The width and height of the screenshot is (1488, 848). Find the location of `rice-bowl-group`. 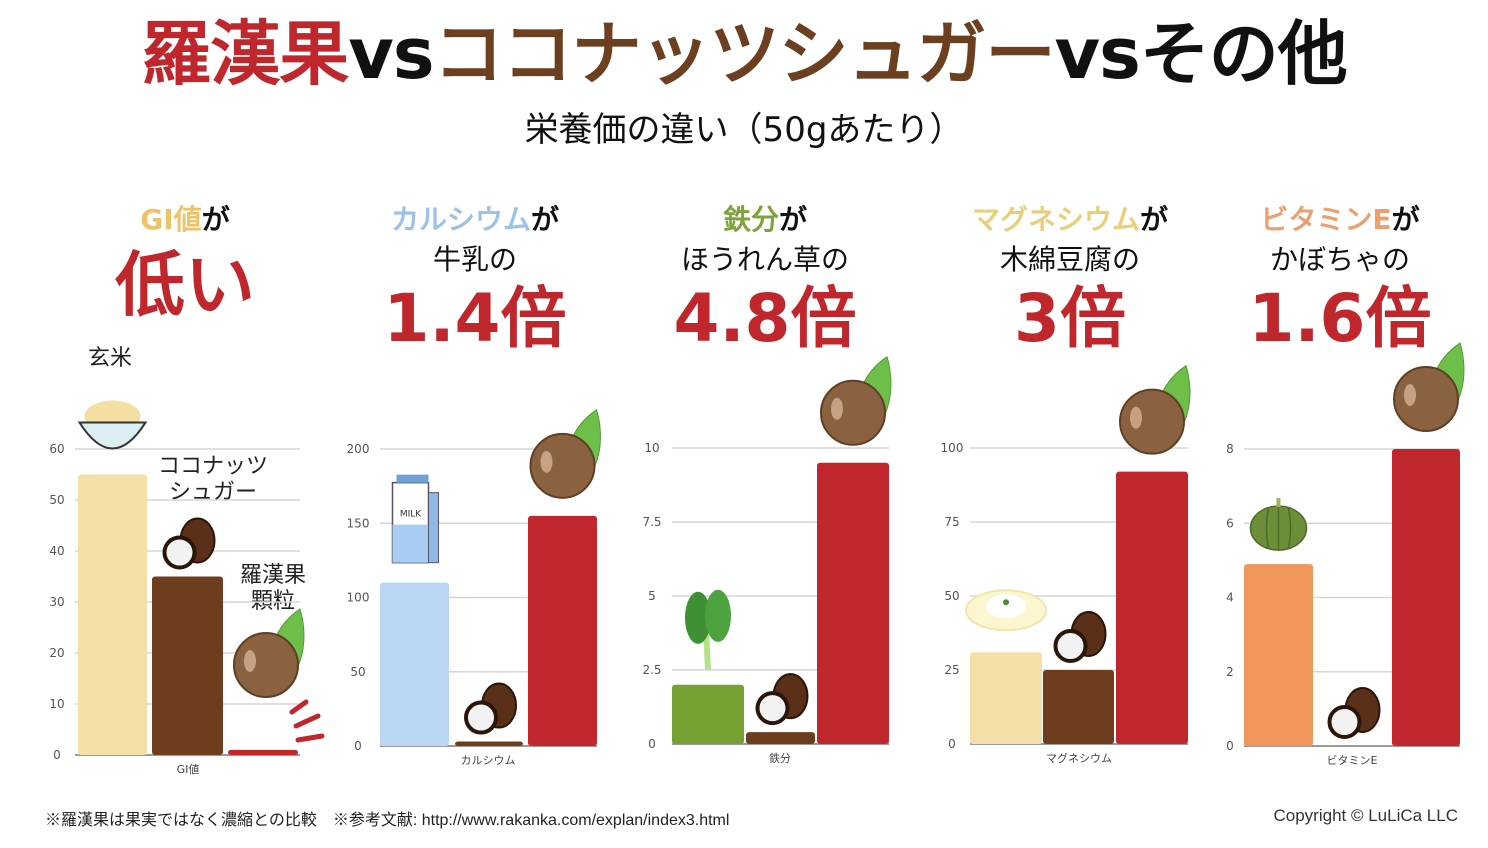

rice-bowl-group is located at coordinates (112, 425).